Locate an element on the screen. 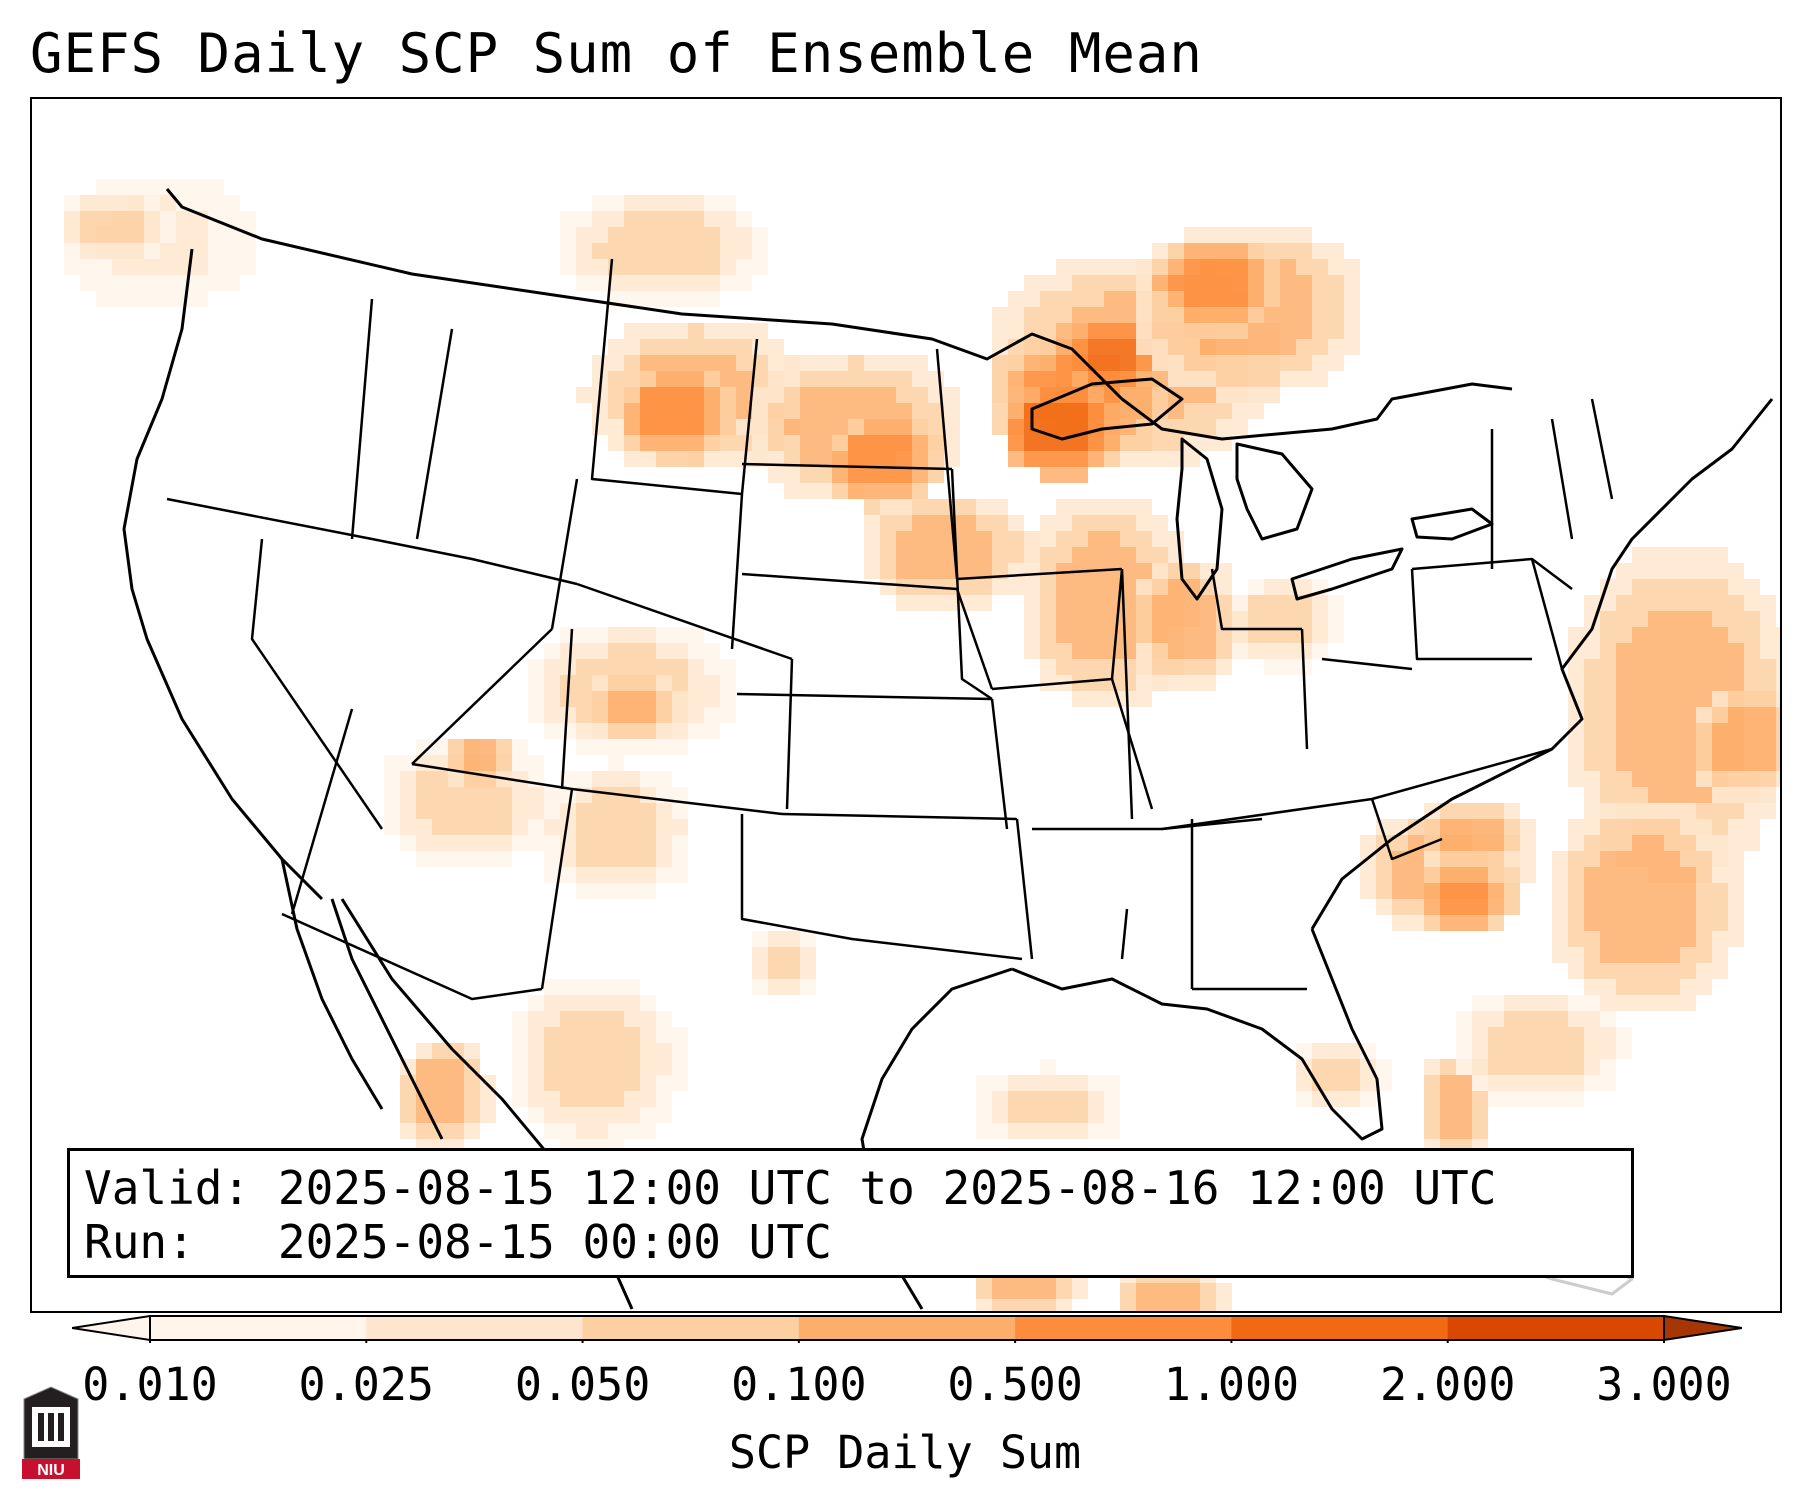 The width and height of the screenshot is (1803, 1500). colorbar-segment is located at coordinates (1340, 1328).